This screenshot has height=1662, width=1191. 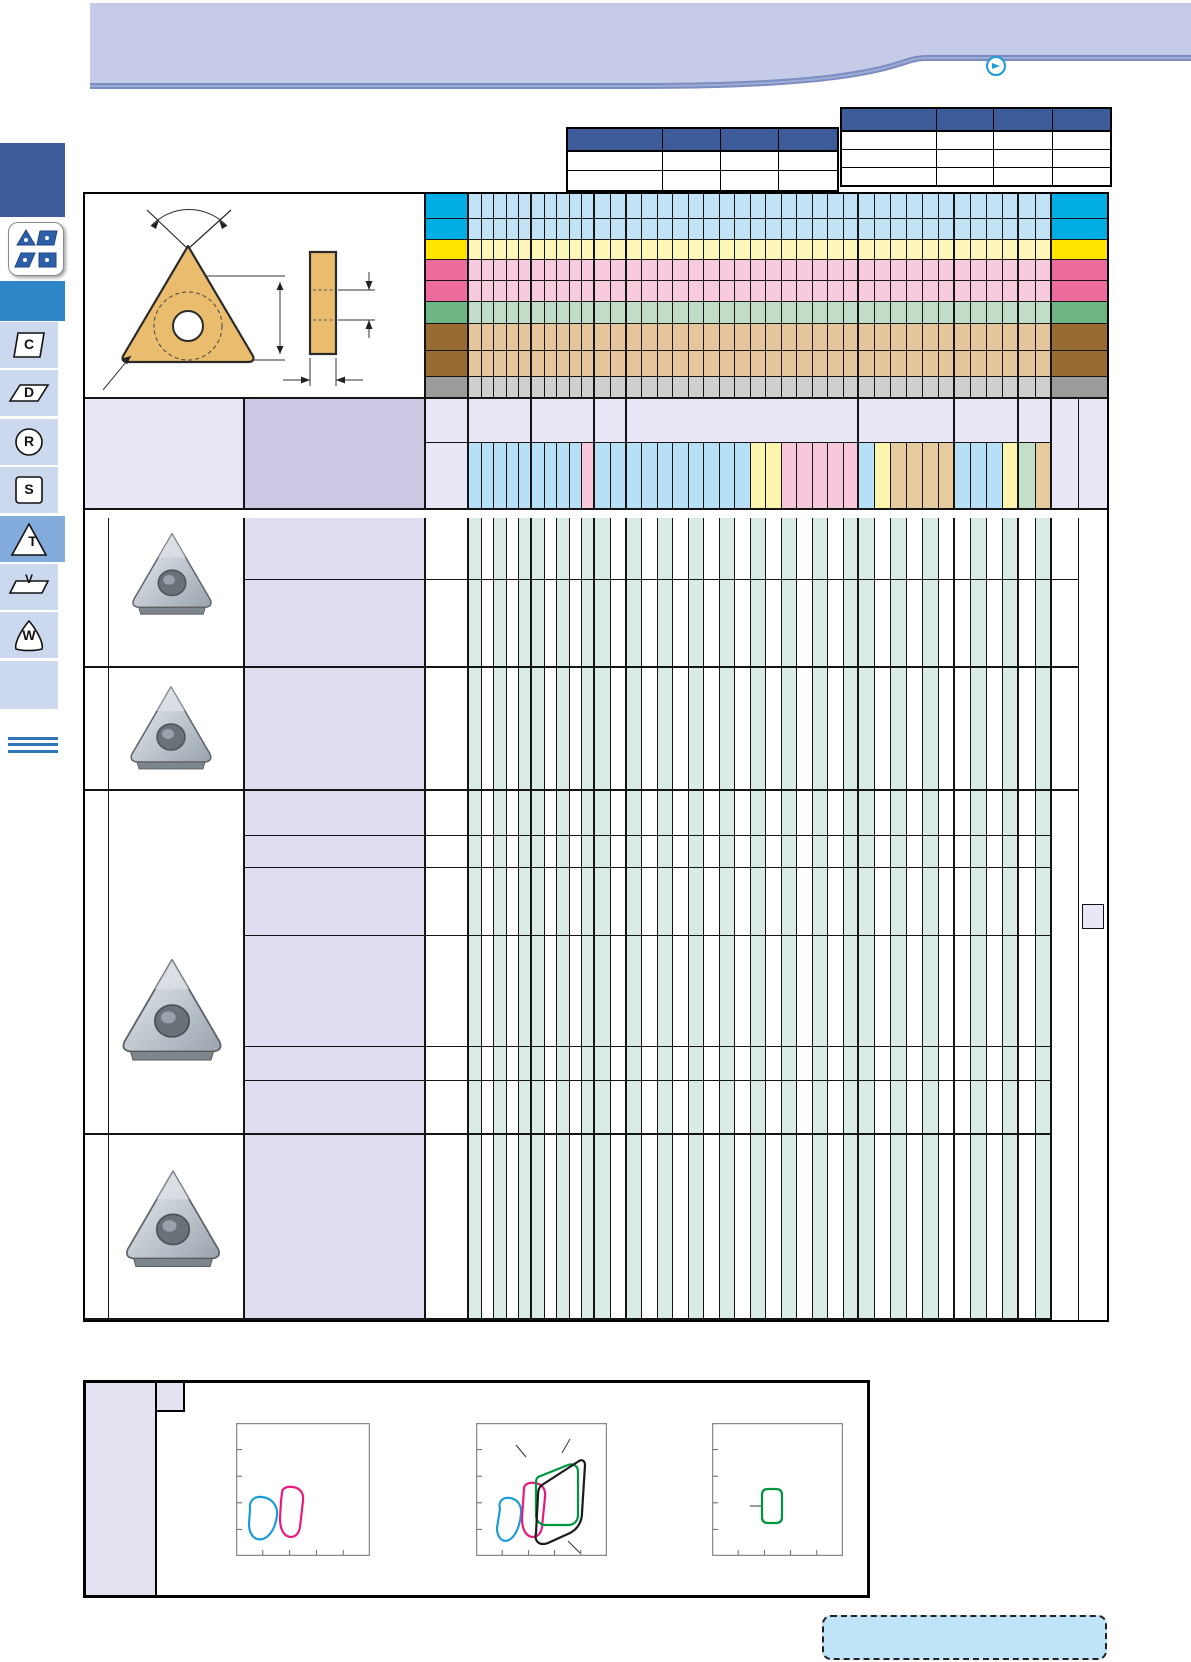 What do you see at coordinates (996, 66) in the screenshot?
I see `next-page-arrow-icon` at bounding box center [996, 66].